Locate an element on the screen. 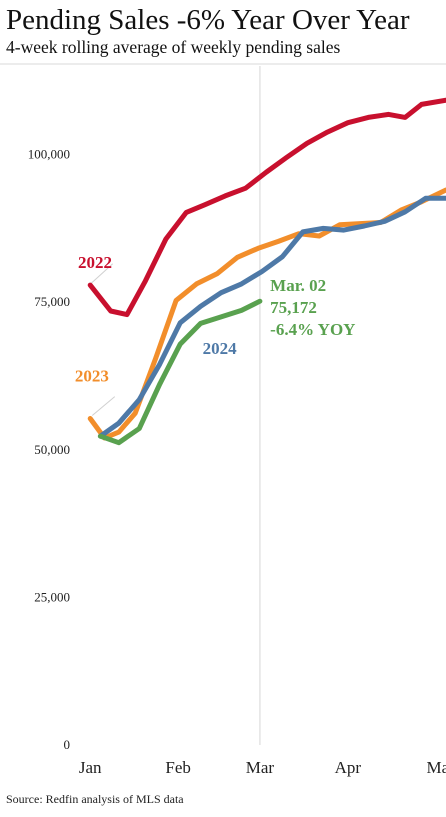 The image size is (446, 817). y-axis: 0 25,000 50,000 75,000 100,000 is located at coordinates (49, 449).